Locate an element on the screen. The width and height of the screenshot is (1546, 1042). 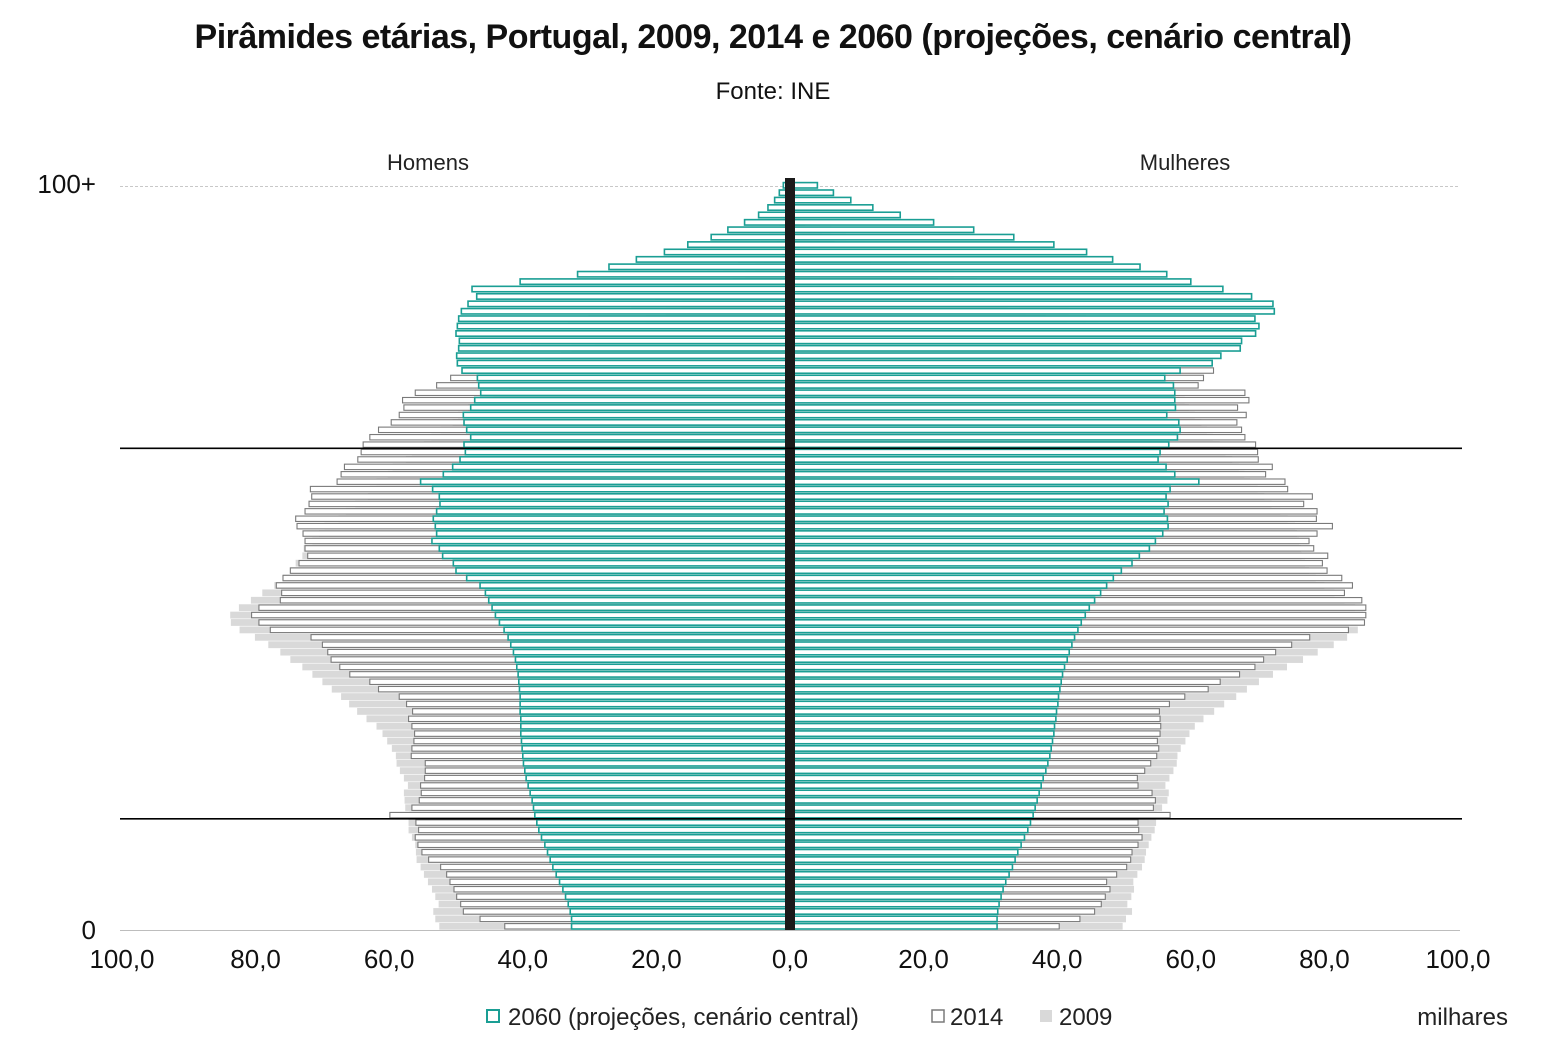
x-tick-label: 0,0 is located at coordinates (790, 959).